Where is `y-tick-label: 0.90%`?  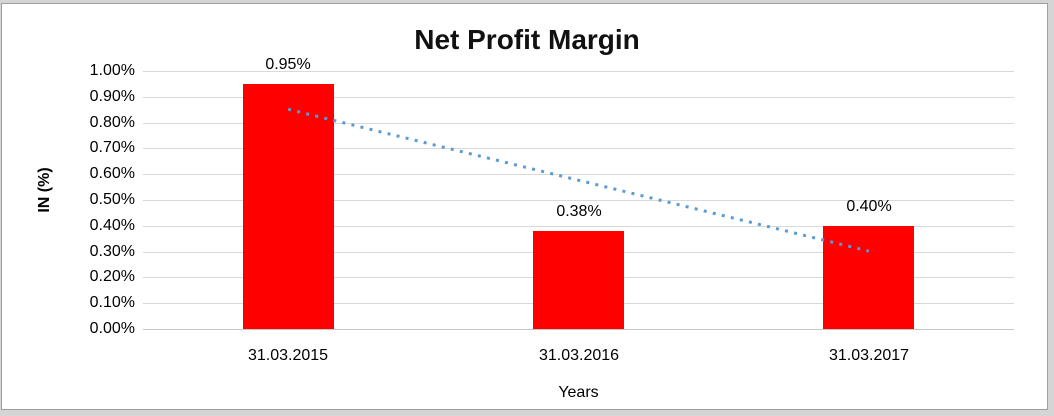 y-tick-label: 0.90% is located at coordinates (112, 96).